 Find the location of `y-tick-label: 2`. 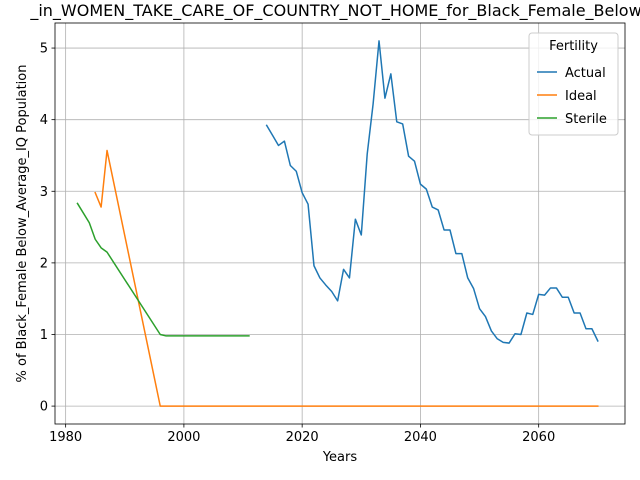

y-tick-label: 2 is located at coordinates (44, 263).